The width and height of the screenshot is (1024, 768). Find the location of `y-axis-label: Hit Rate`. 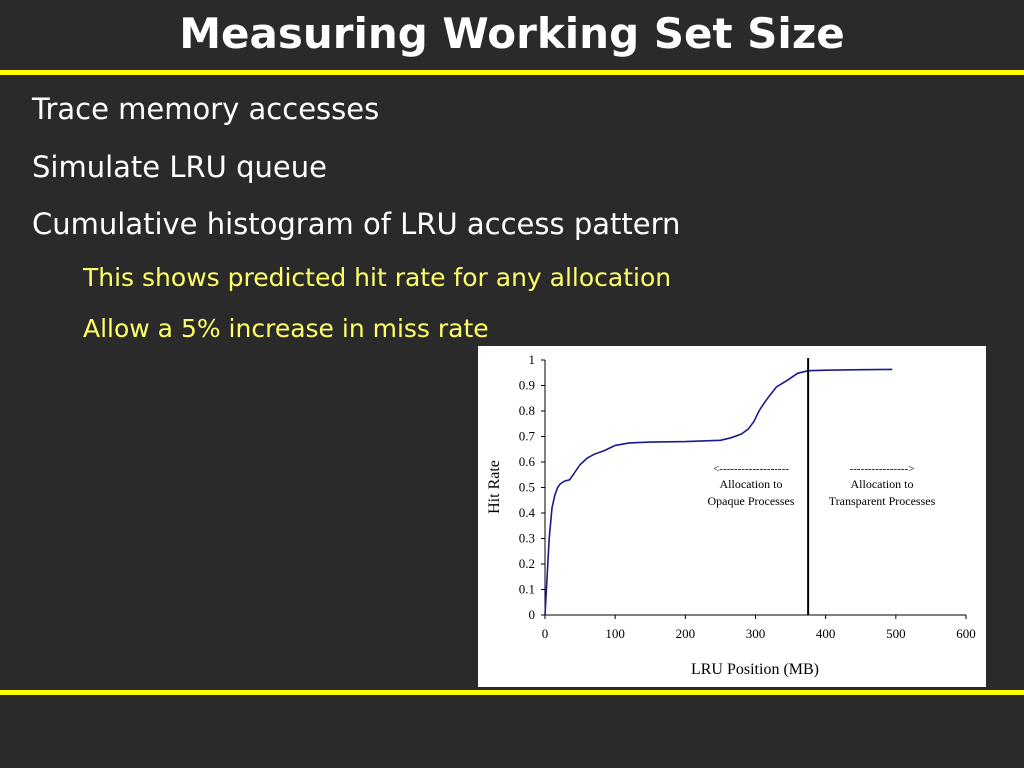

y-axis-label: Hit Rate is located at coordinates (494, 487).